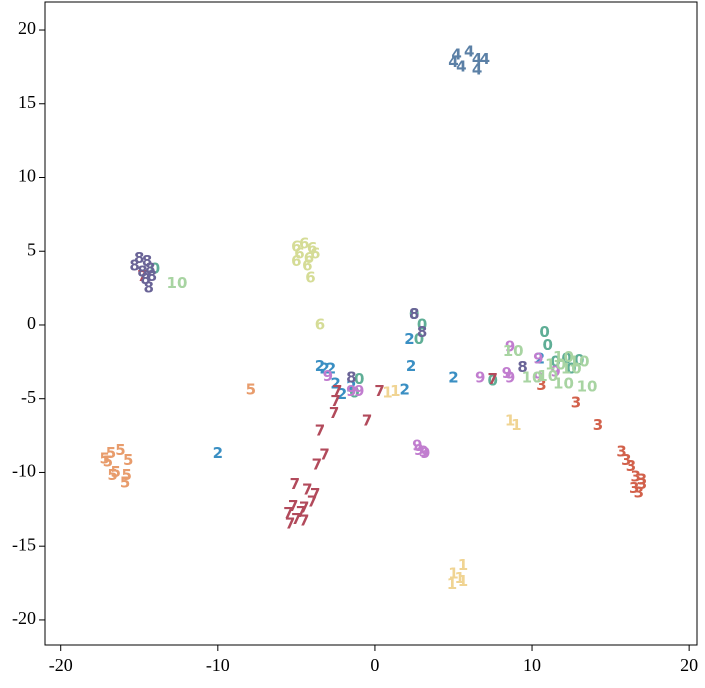  I want to click on x-tick-label: 0, so click(374, 665).